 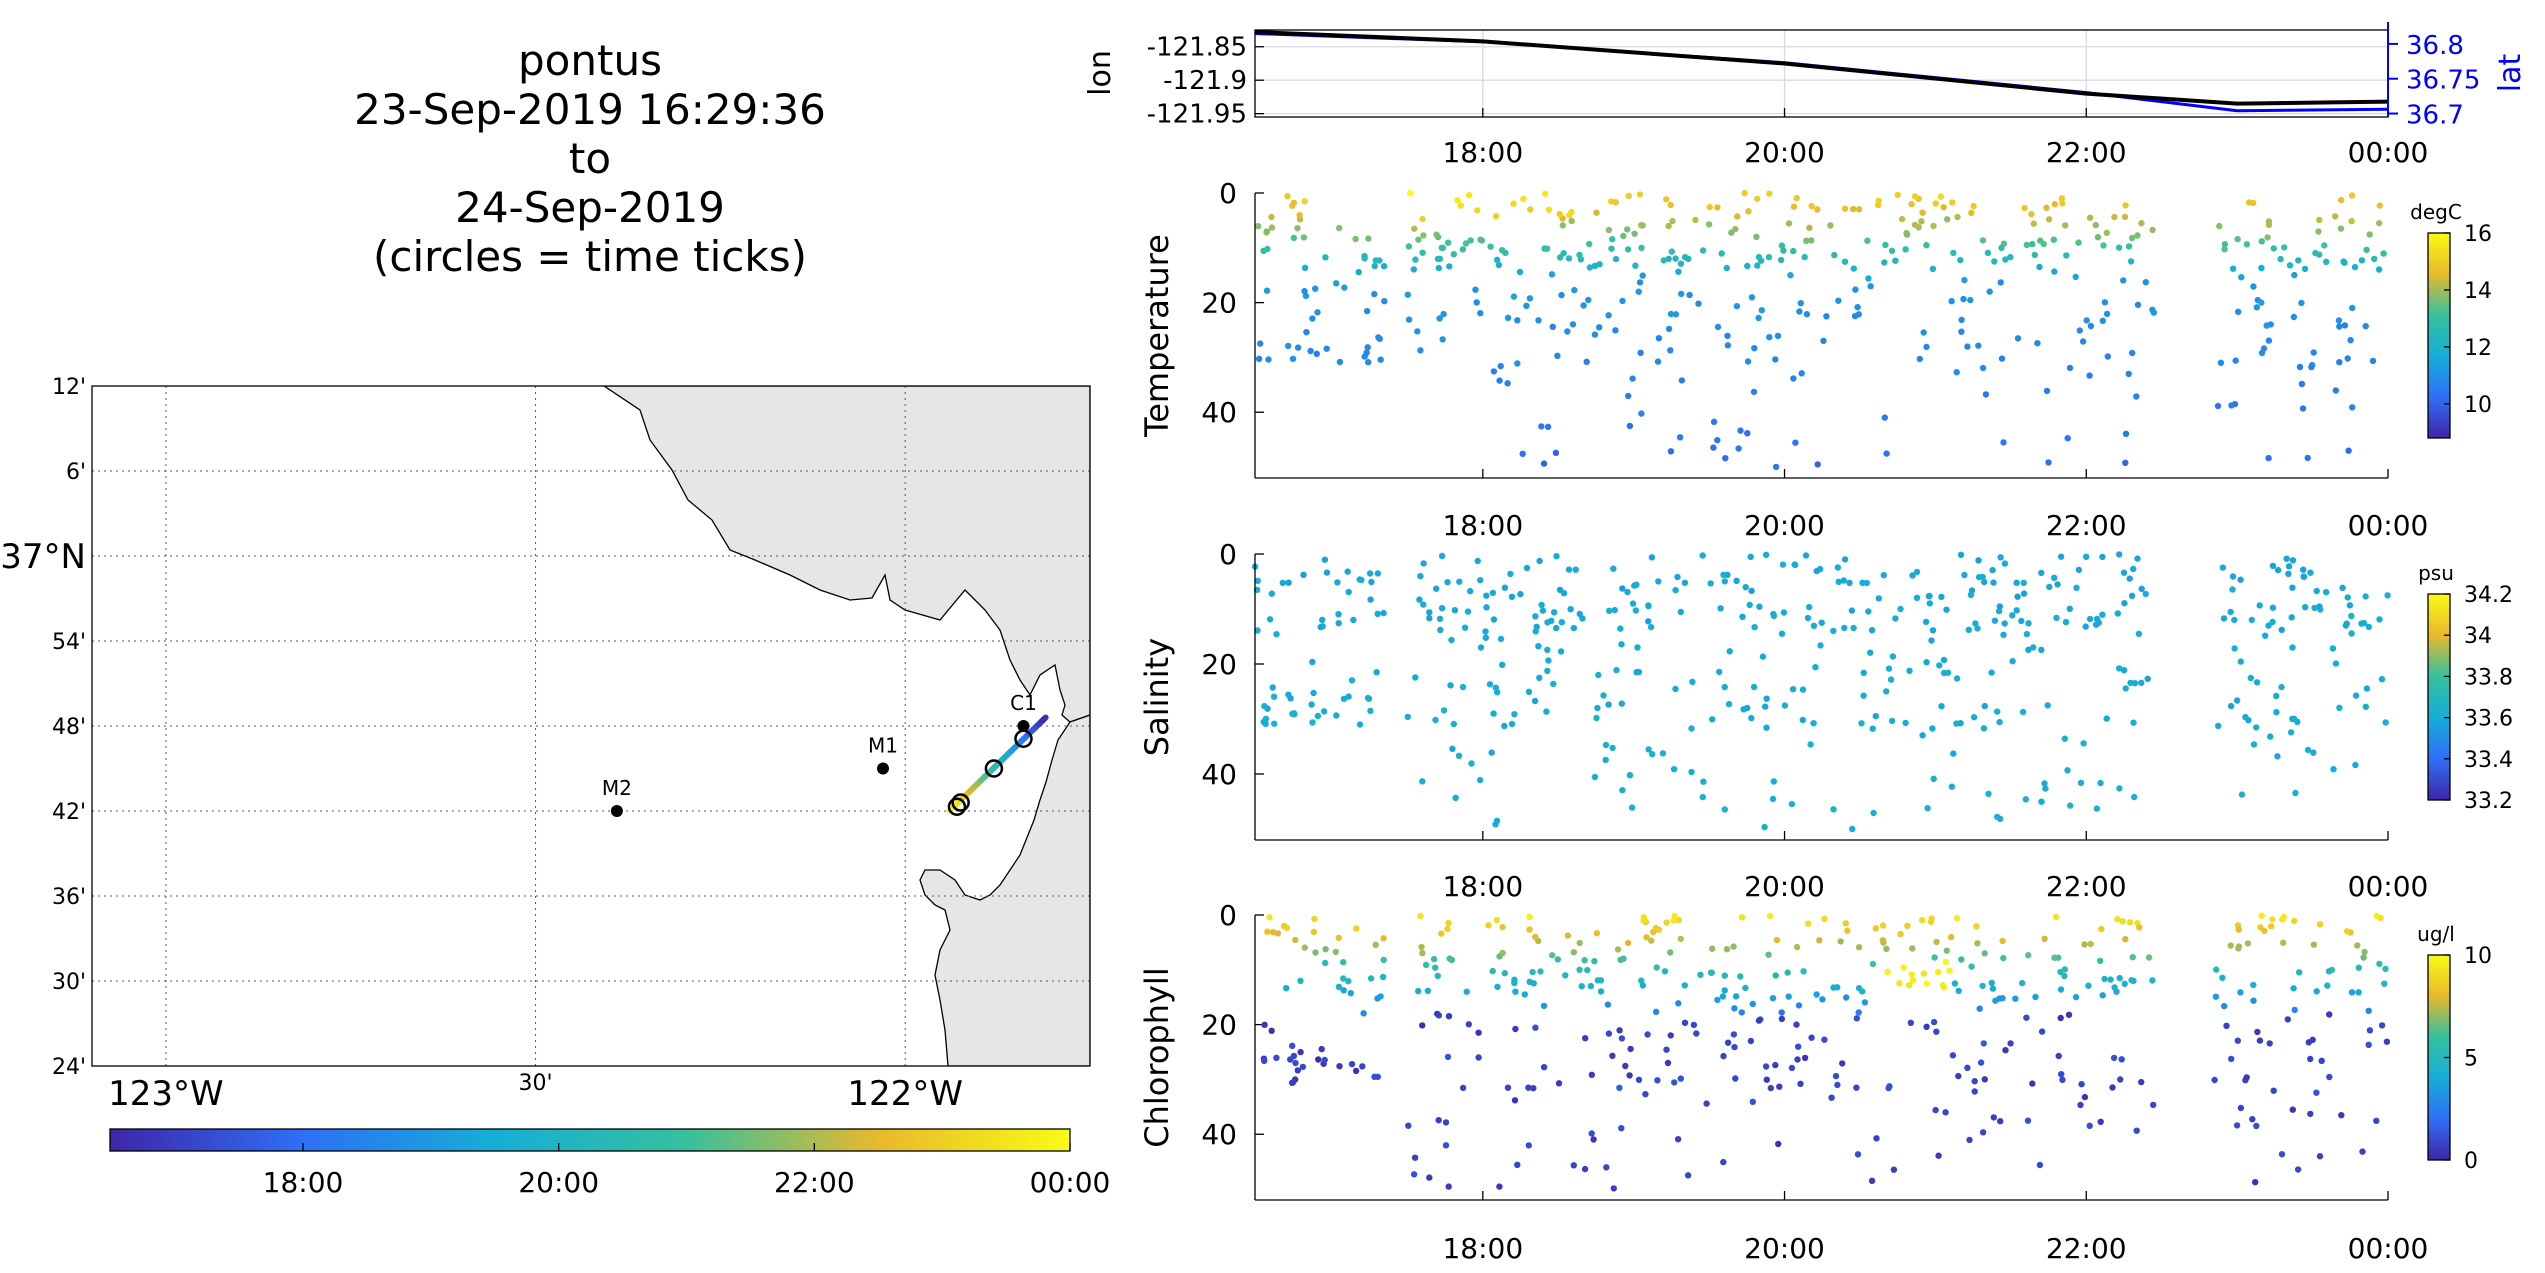 What do you see at coordinates (883, 746) in the screenshot?
I see `station-label: M1` at bounding box center [883, 746].